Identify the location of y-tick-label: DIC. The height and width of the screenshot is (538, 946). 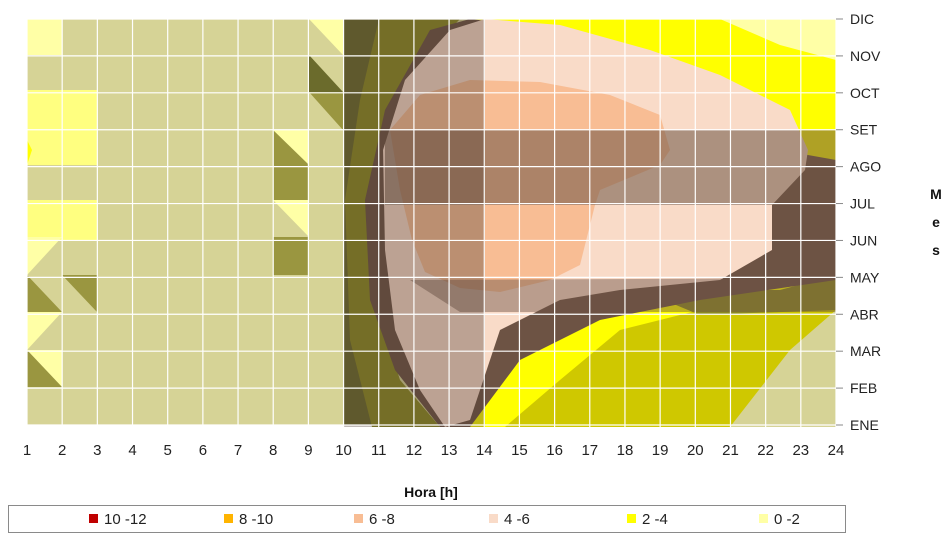
(862, 19).